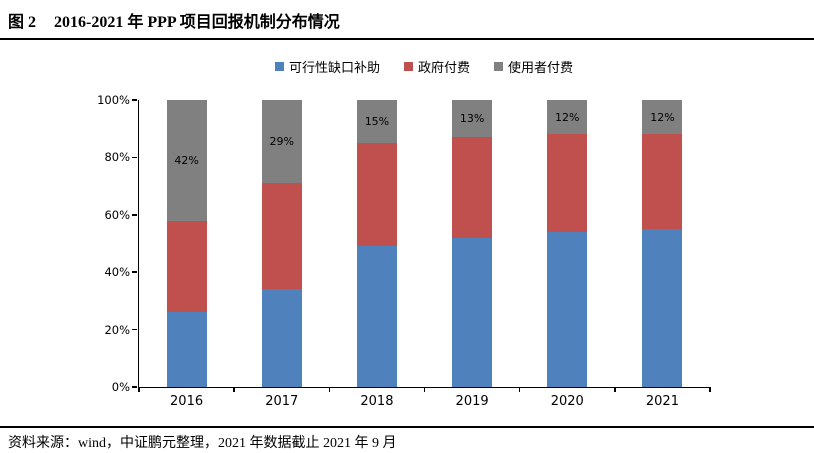  I want to click on chart-legend: 可行性缺口补助 政府付费 使用者付费, so click(424, 66).